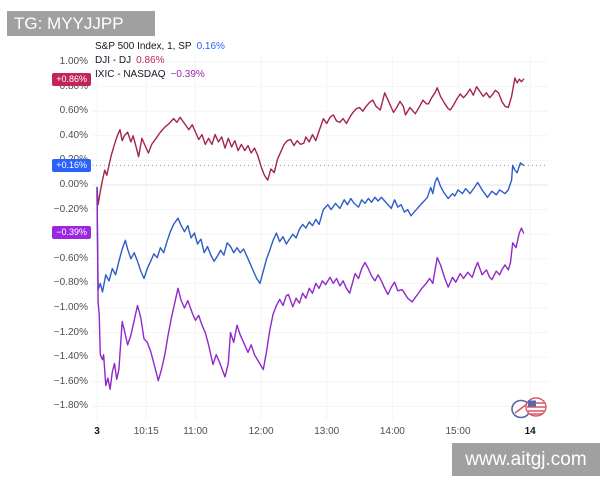  Describe the element at coordinates (73, 135) in the screenshot. I see `y-axis-label: 0.40%` at that location.